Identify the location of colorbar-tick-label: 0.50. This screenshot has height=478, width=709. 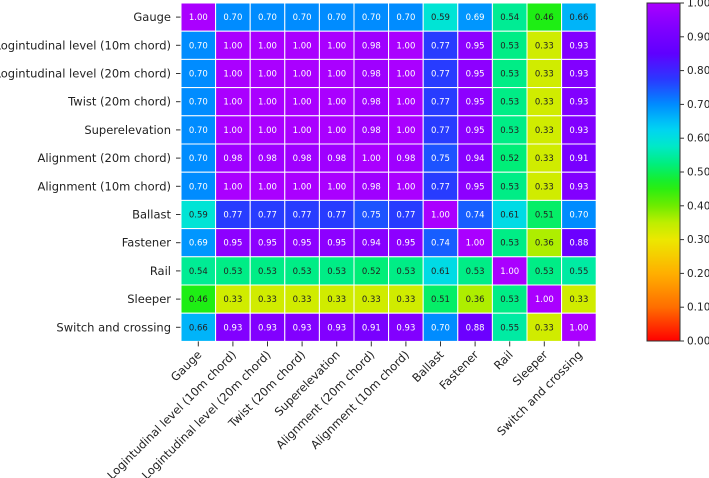
(698, 173).